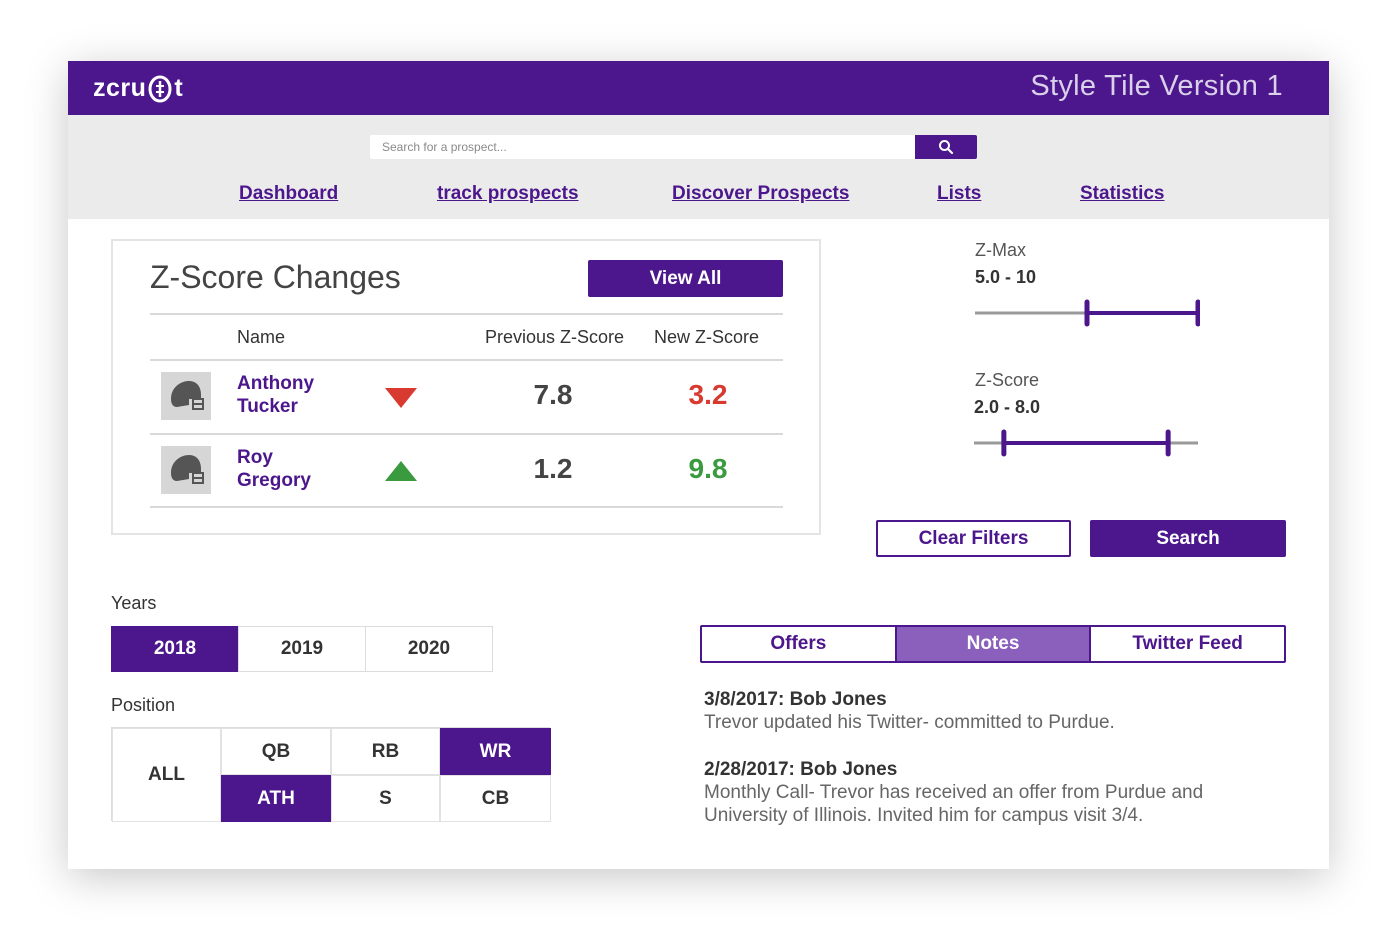 This screenshot has height=946, width=1397. I want to click on view-all-button: View All, so click(685, 278).